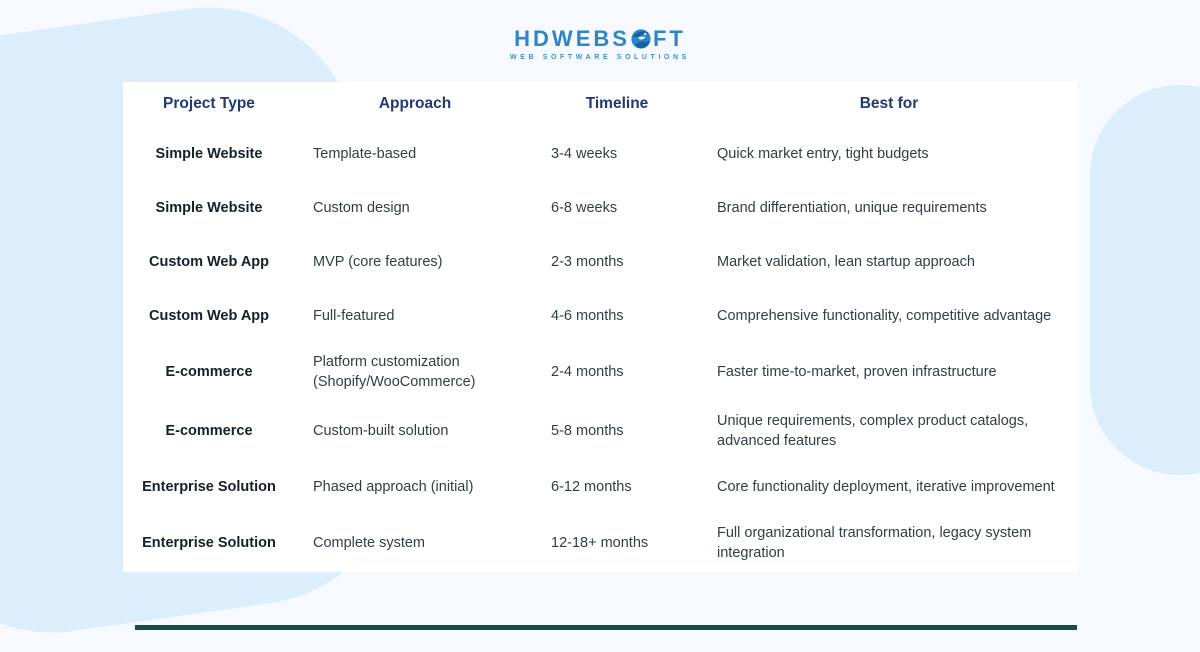 This screenshot has height=652, width=1200. Describe the element at coordinates (354, 315) in the screenshot. I see `cell-approach: Full-featured` at that location.